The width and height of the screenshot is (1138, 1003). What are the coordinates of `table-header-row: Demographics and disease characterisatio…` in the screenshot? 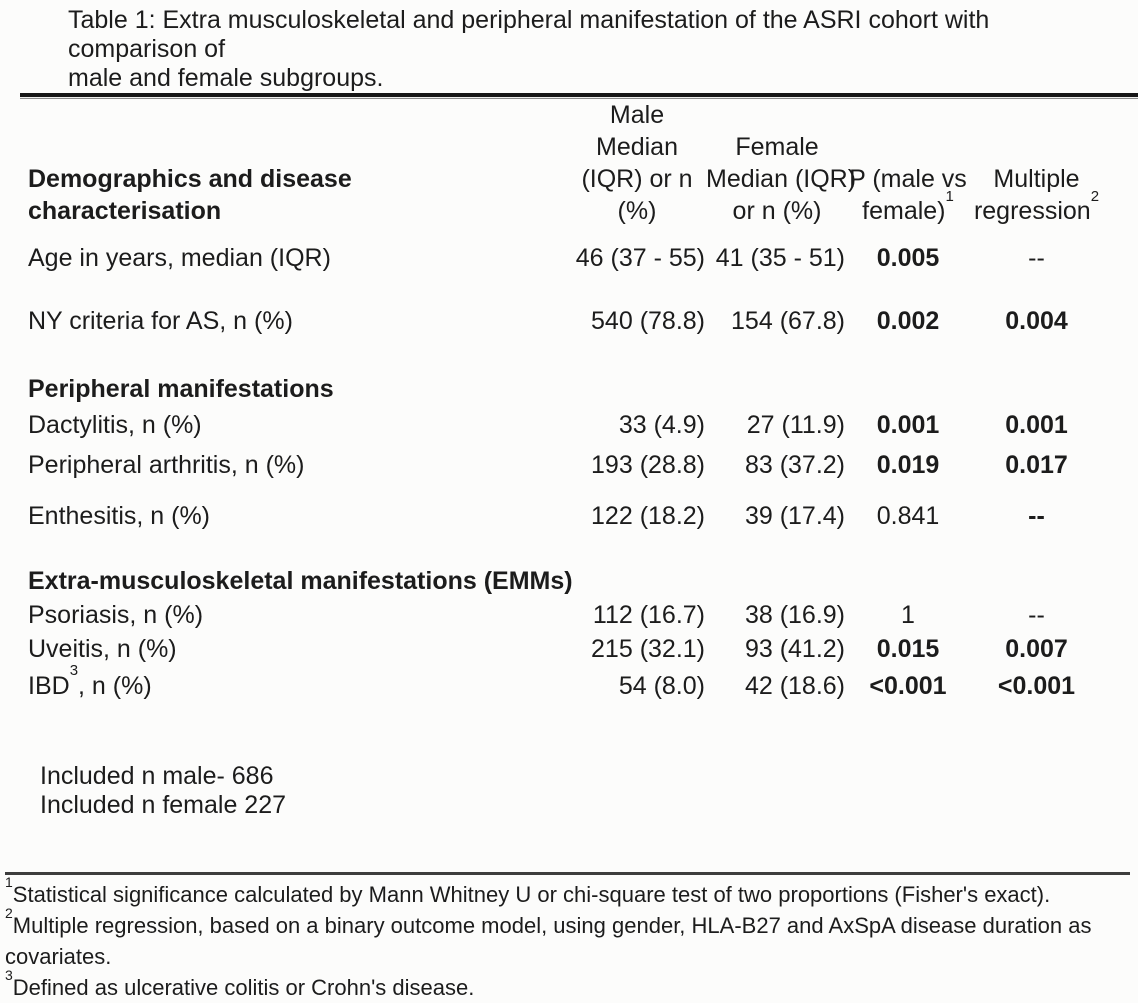 It's located at (552, 164).